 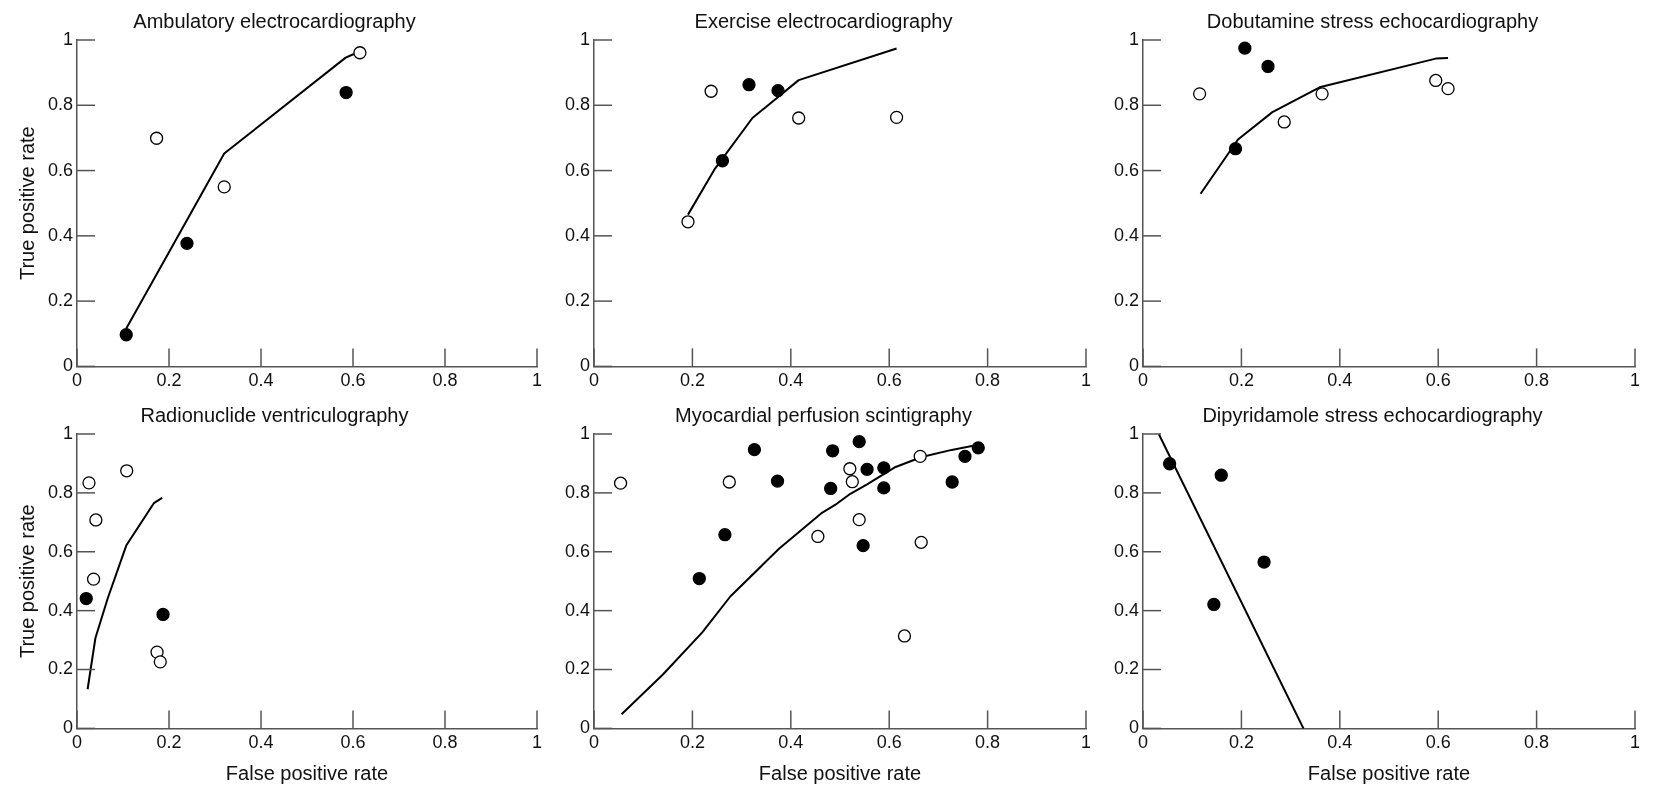 I want to click on chart-title: Dobutamine stress echocardiography, so click(x=1372, y=20).